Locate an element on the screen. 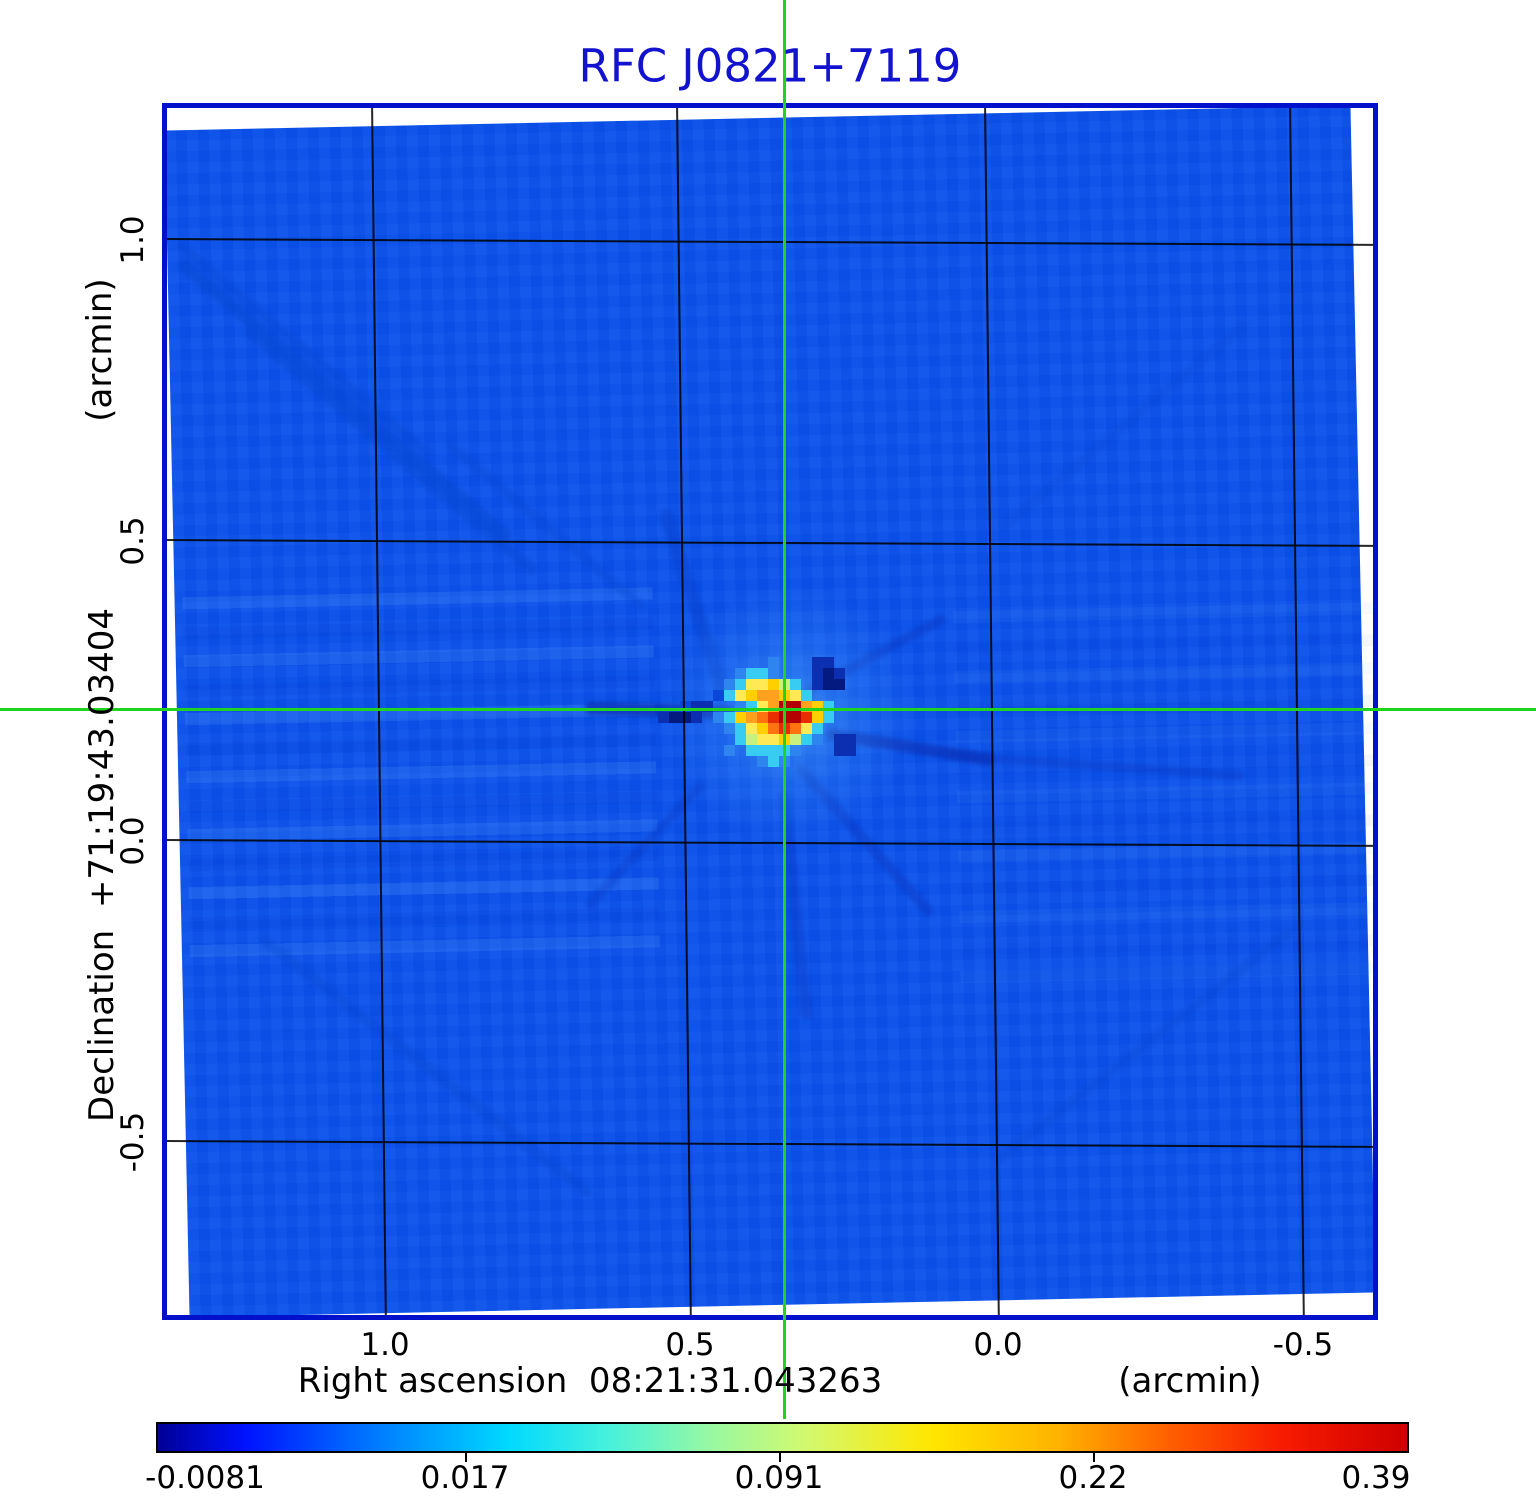 The width and height of the screenshot is (1536, 1511). colorbar-label: -0.0081 is located at coordinates (205, 1478).